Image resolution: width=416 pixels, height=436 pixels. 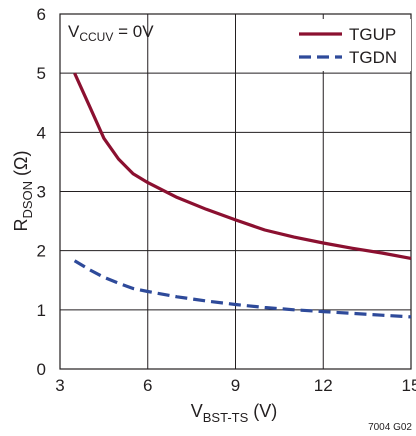 I want to click on legend: TGUP TGDN, so click(x=352, y=45).